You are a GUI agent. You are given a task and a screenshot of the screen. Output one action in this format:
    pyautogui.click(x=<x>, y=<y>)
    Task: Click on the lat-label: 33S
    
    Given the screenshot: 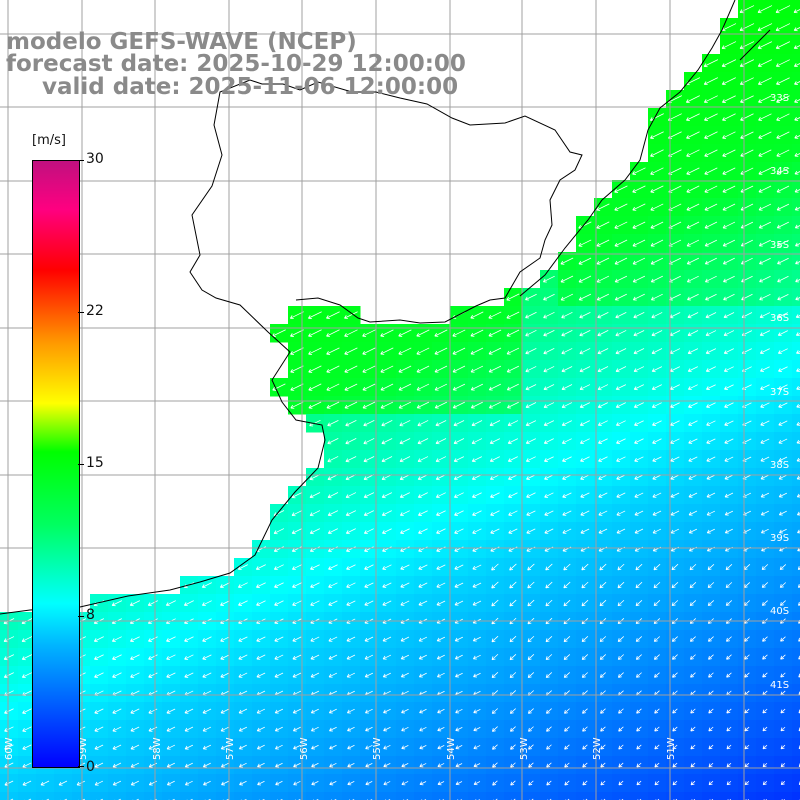 What is the action you would take?
    pyautogui.click(x=779, y=98)
    